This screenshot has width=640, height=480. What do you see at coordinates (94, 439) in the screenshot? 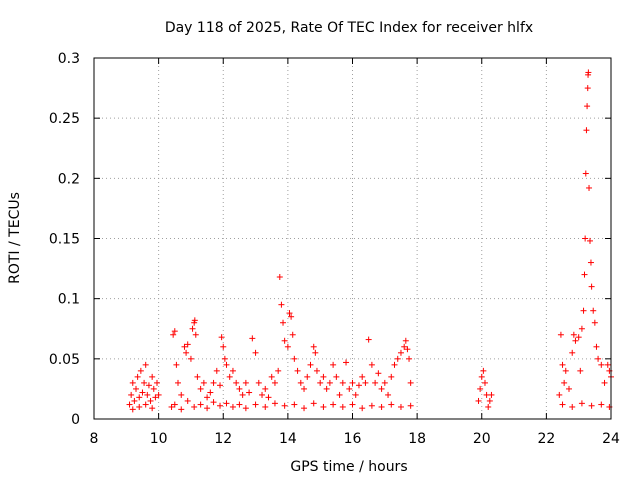
I see `x-tick-label: 8` at bounding box center [94, 439].